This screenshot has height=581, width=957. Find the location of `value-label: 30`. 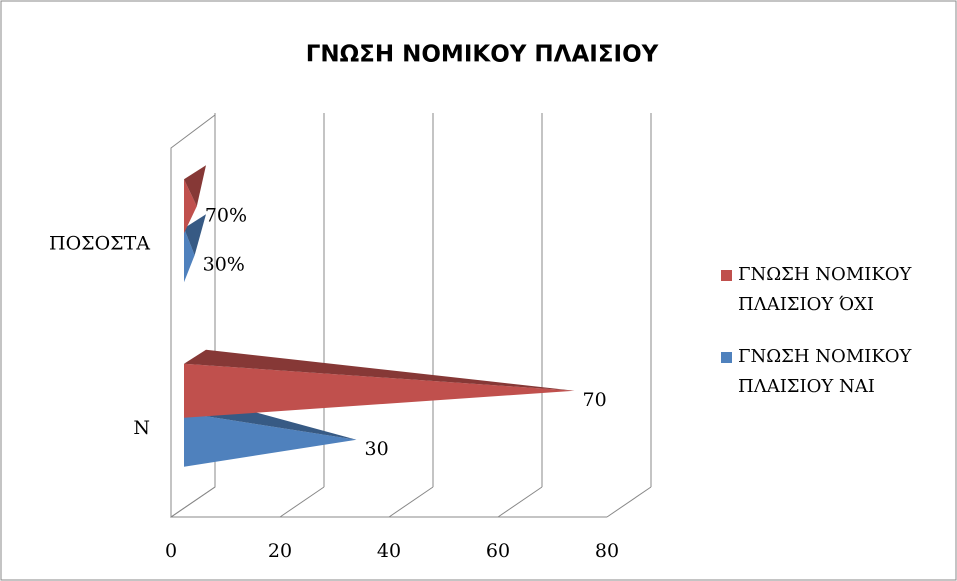

value-label: 30 is located at coordinates (377, 449).